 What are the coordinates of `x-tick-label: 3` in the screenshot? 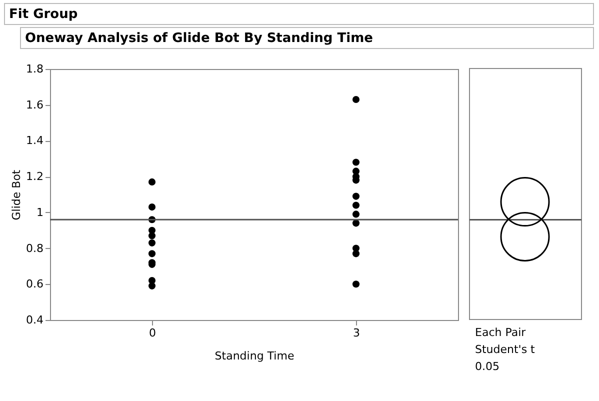 It's located at (356, 333).